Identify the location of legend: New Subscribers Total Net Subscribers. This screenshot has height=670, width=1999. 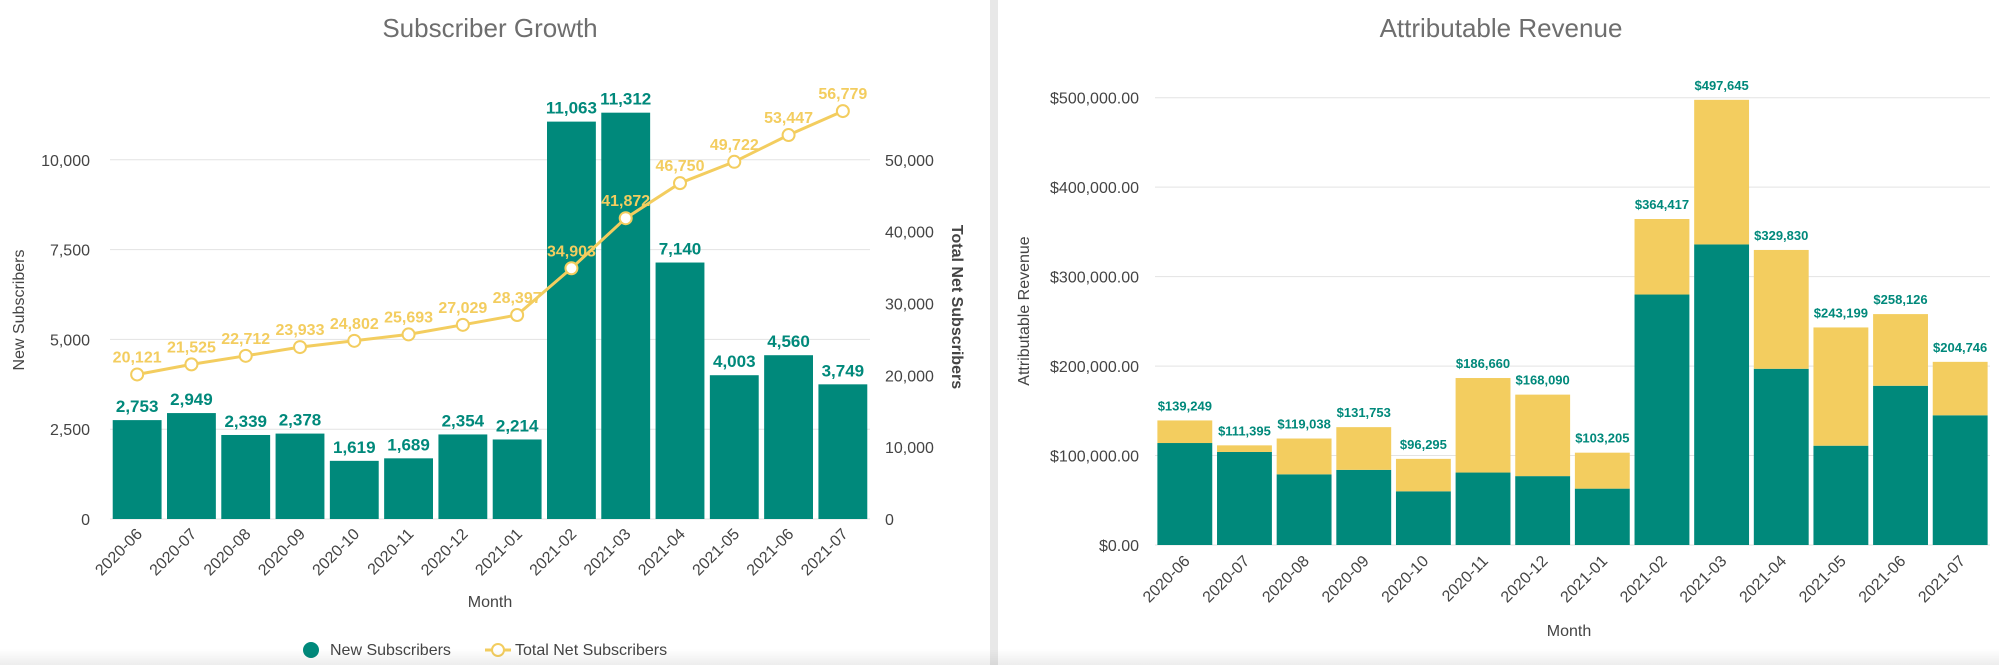
(485, 650).